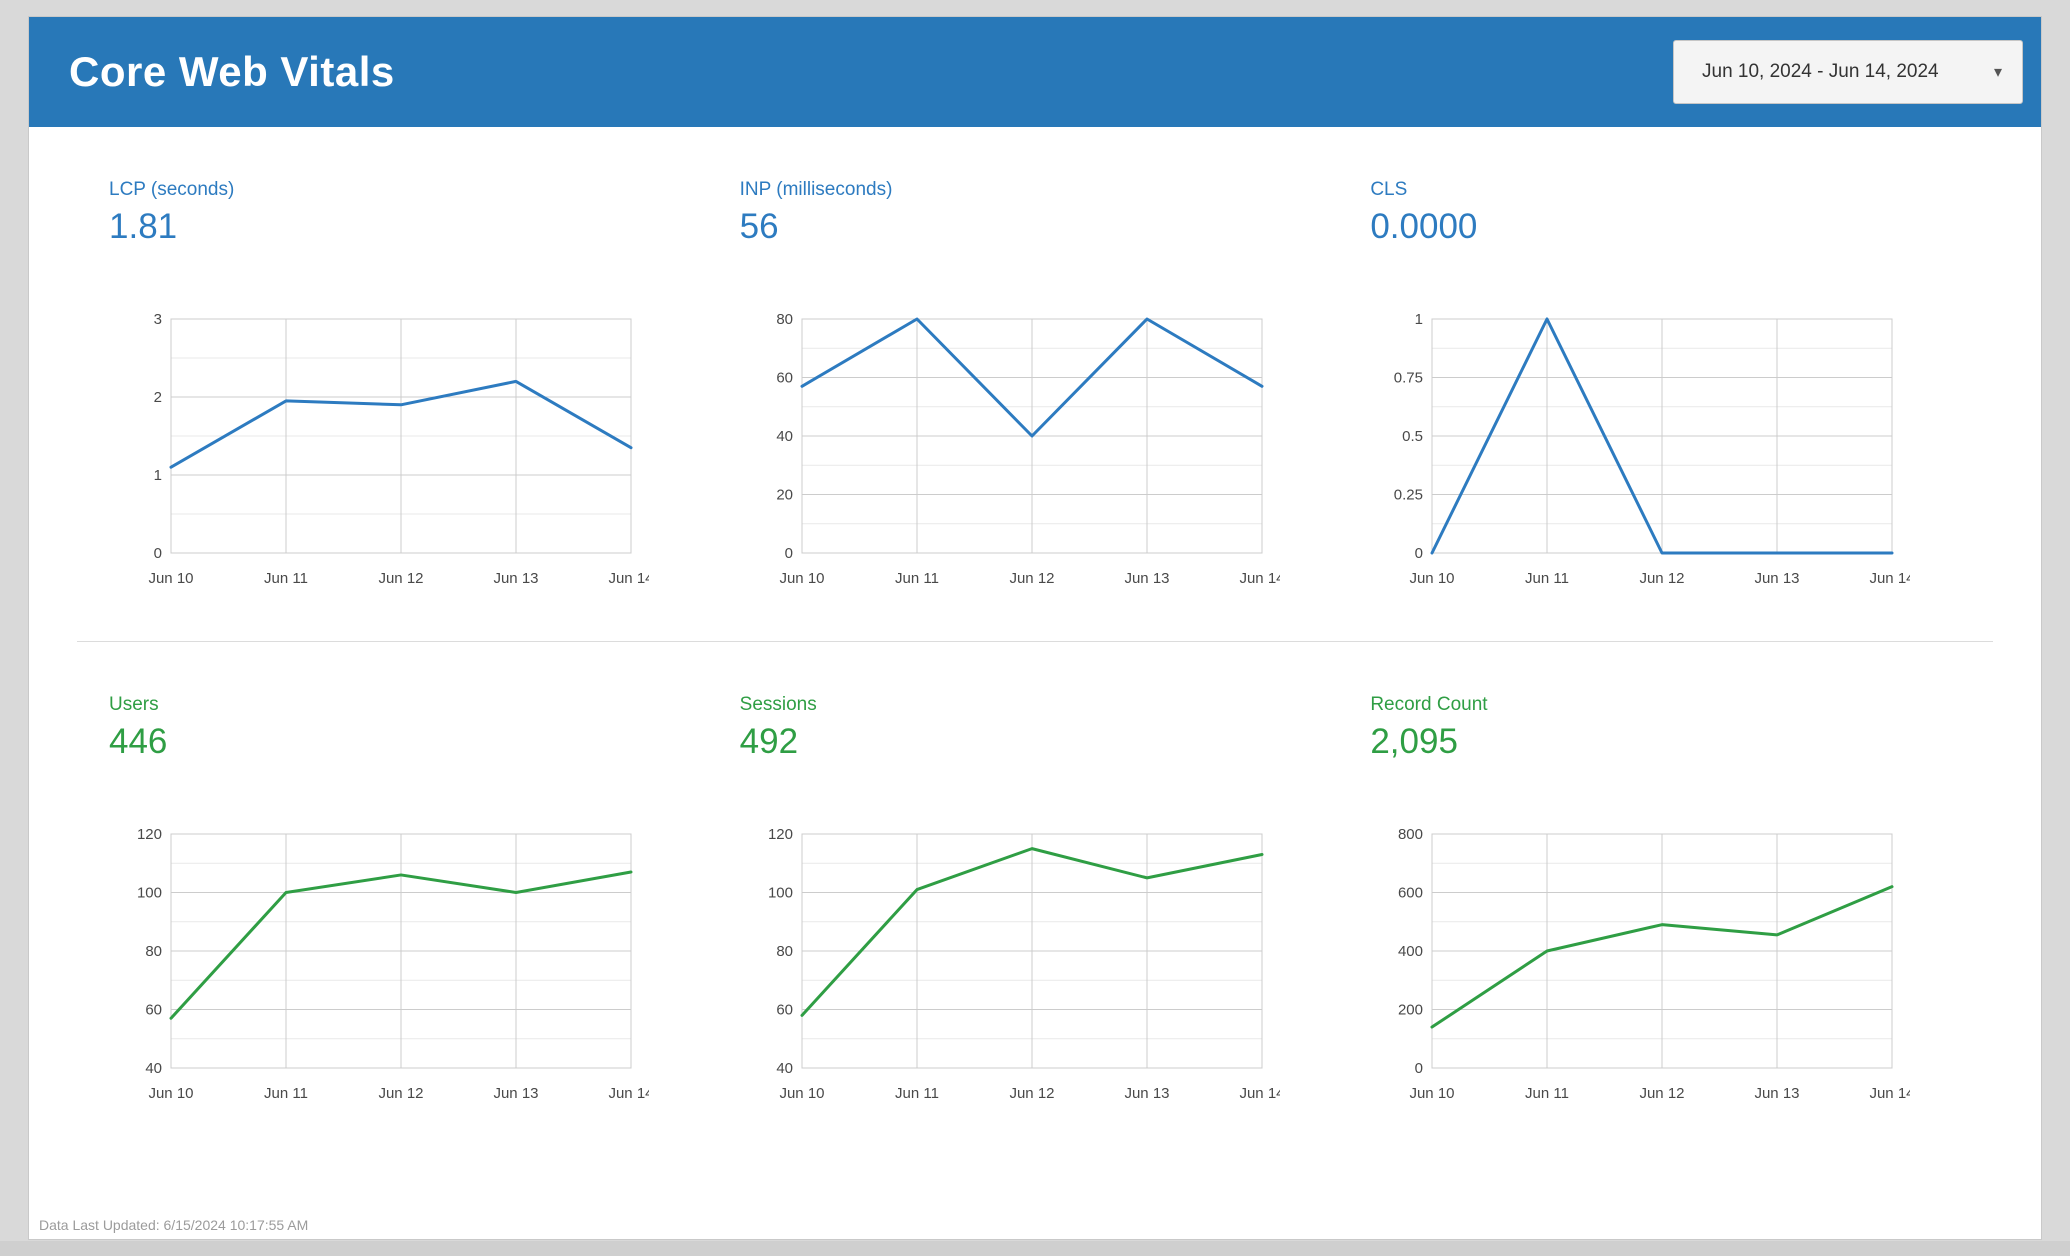  What do you see at coordinates (158, 319) in the screenshot?
I see `svg-text: 3` at bounding box center [158, 319].